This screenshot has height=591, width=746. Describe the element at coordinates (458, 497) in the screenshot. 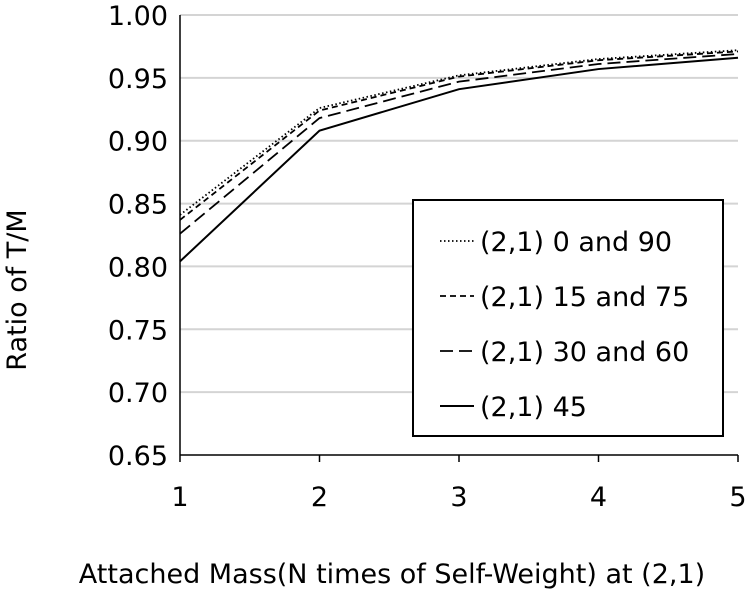

I see `x-tick-label: 3` at that location.